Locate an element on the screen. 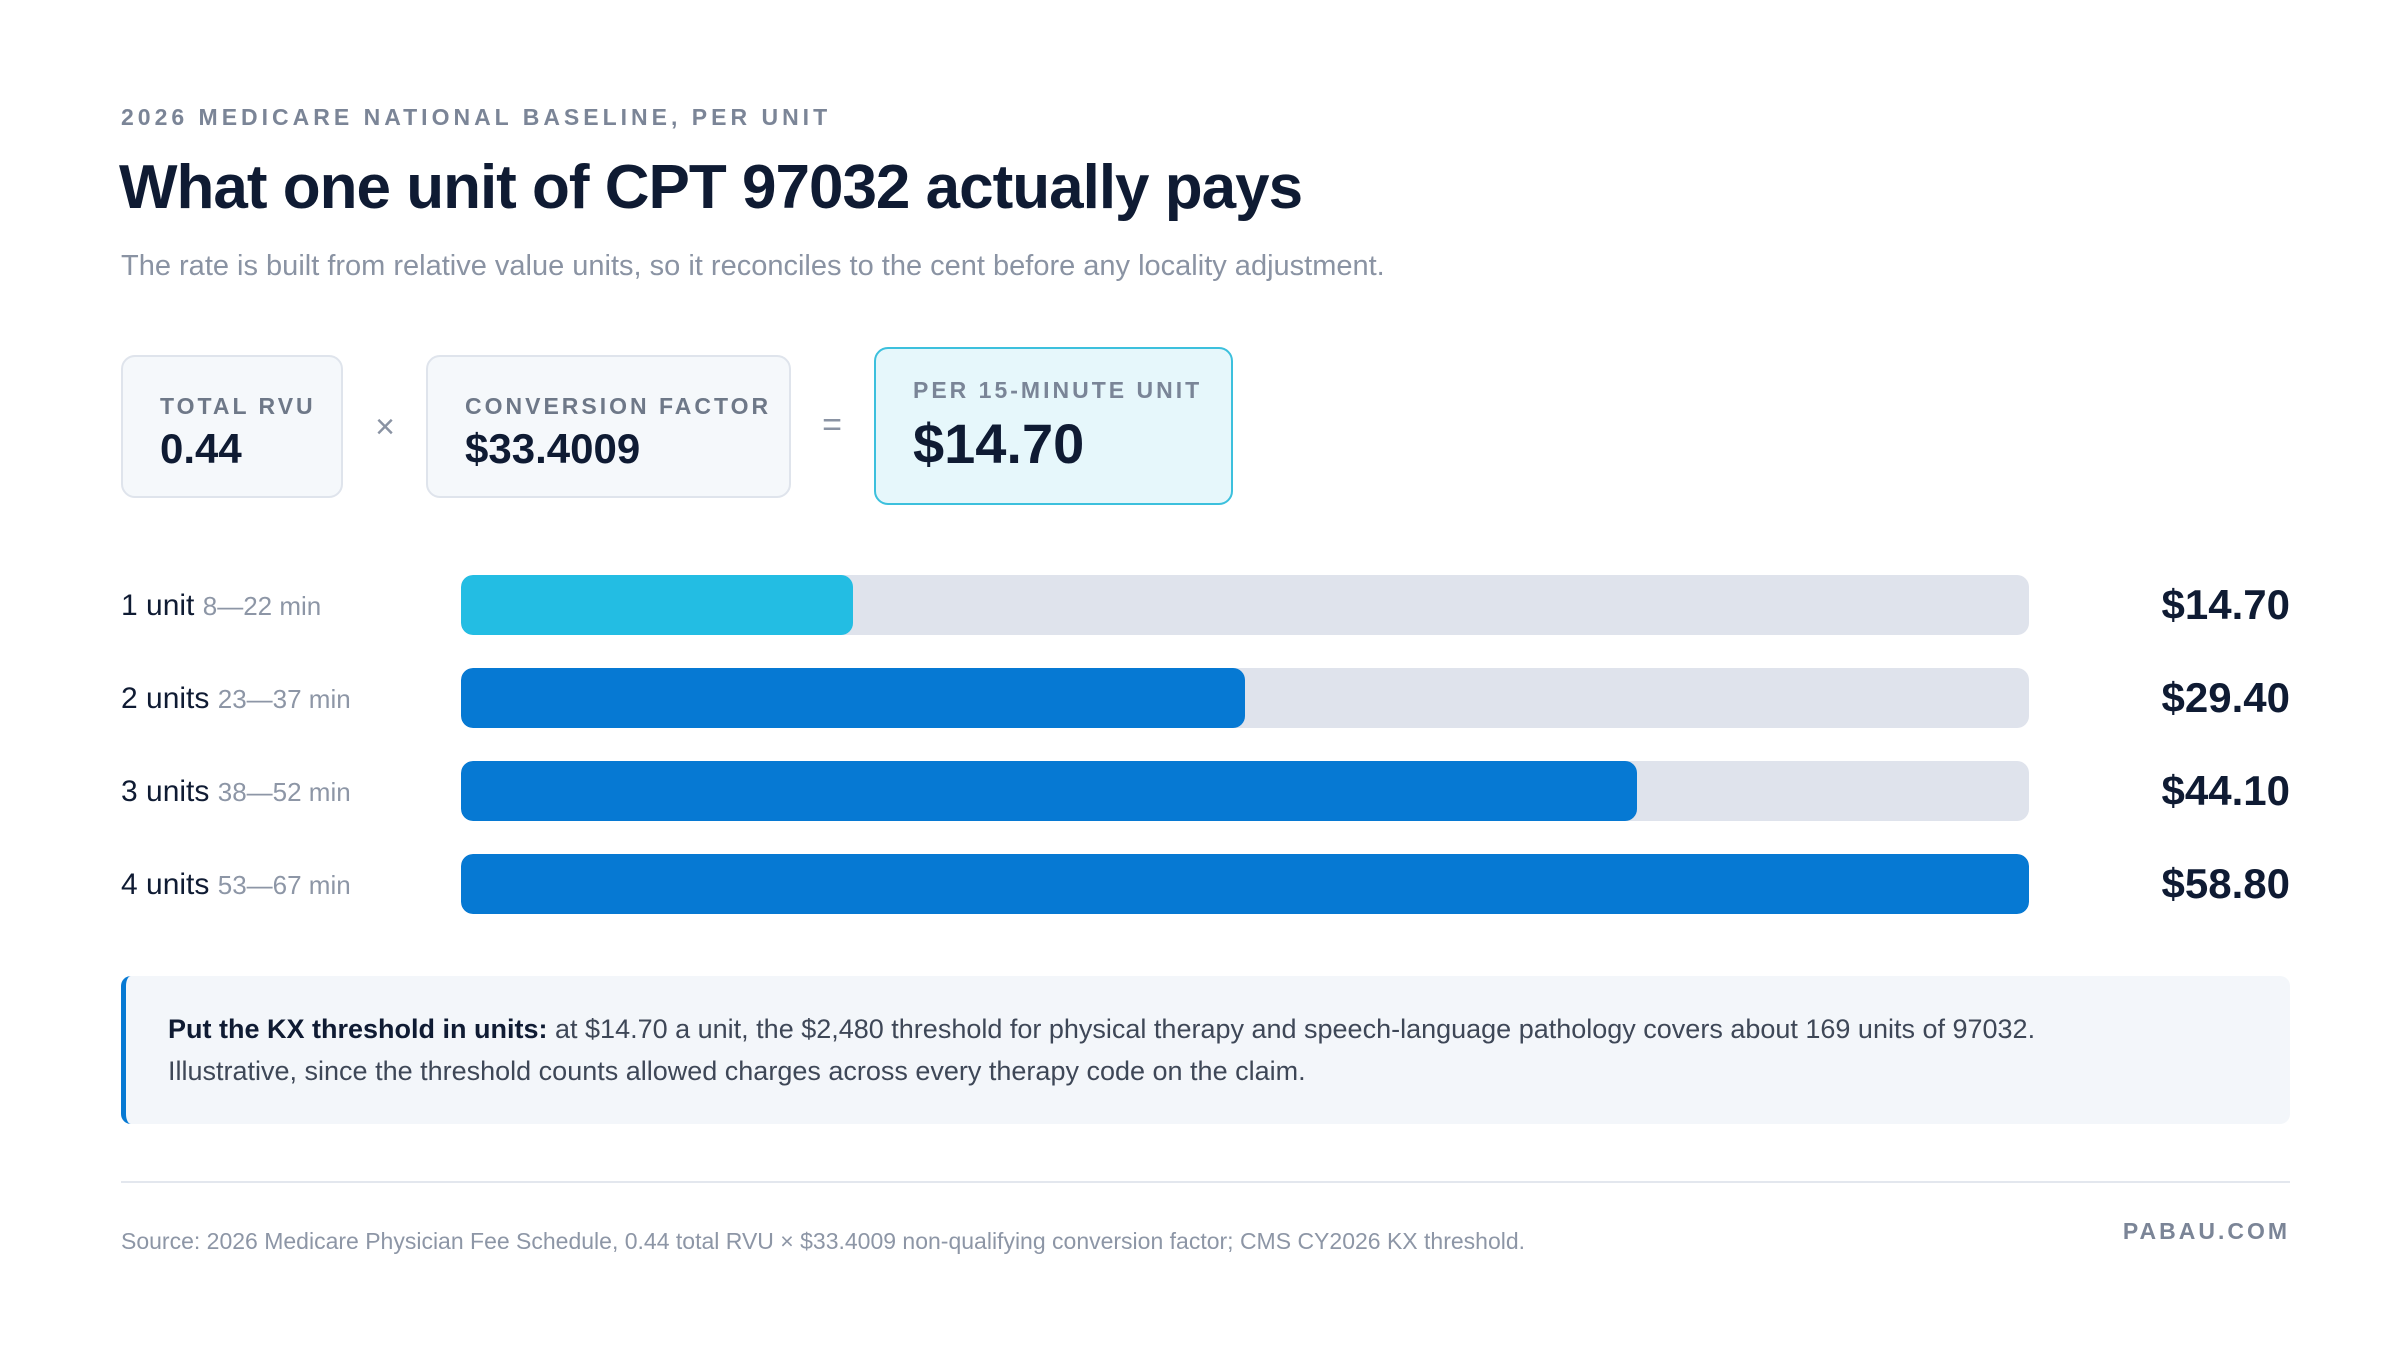  bar-category-label: 4 units 53—67 min is located at coordinates (236, 885).